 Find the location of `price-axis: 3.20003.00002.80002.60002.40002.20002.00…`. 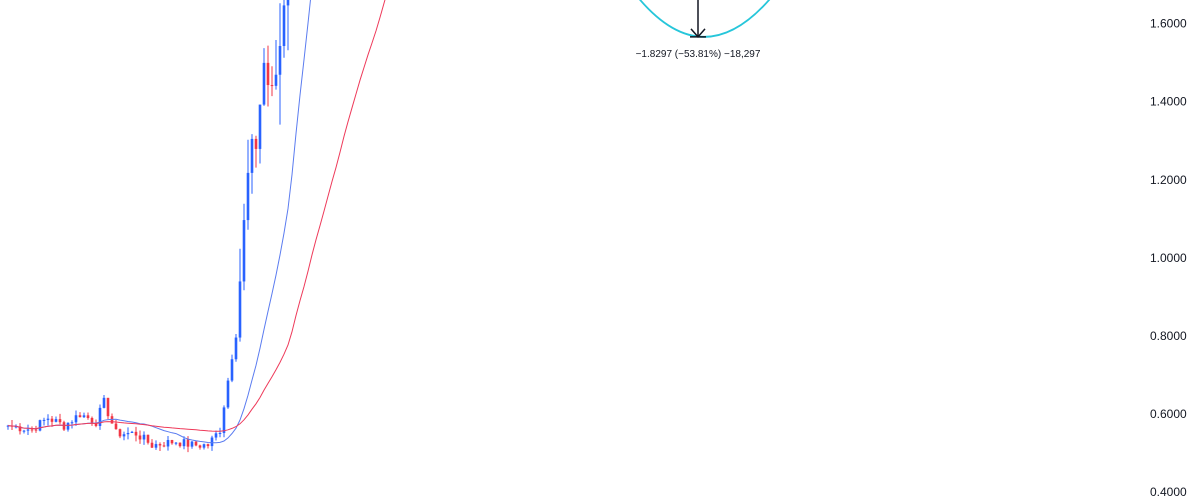

price-axis: 3.20003.00002.80002.60002.40002.20002.00… is located at coordinates (1168, 258).